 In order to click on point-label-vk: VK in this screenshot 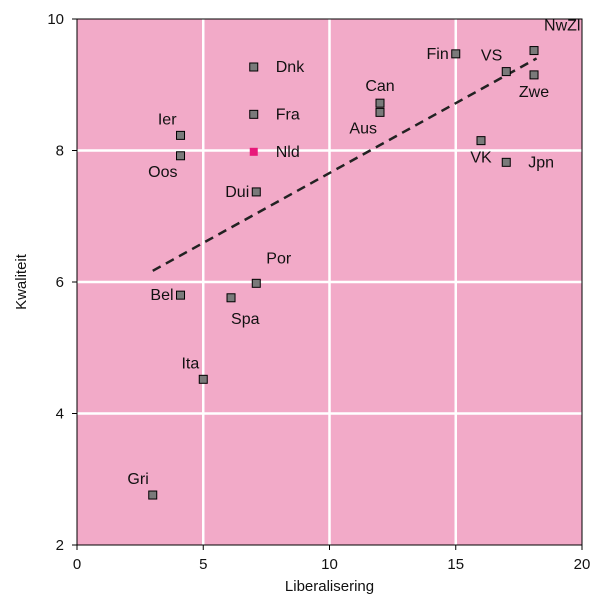, I will do `click(481, 158)`.